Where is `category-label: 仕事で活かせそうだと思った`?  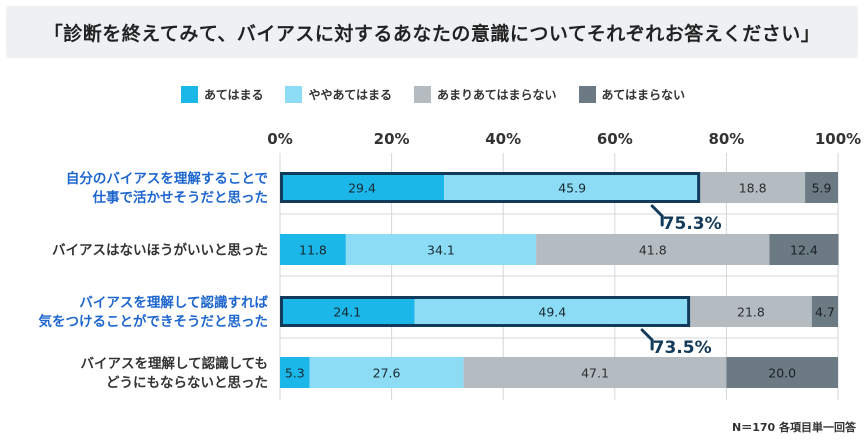 category-label: 仕事で活かせそうだと思った is located at coordinates (180, 197).